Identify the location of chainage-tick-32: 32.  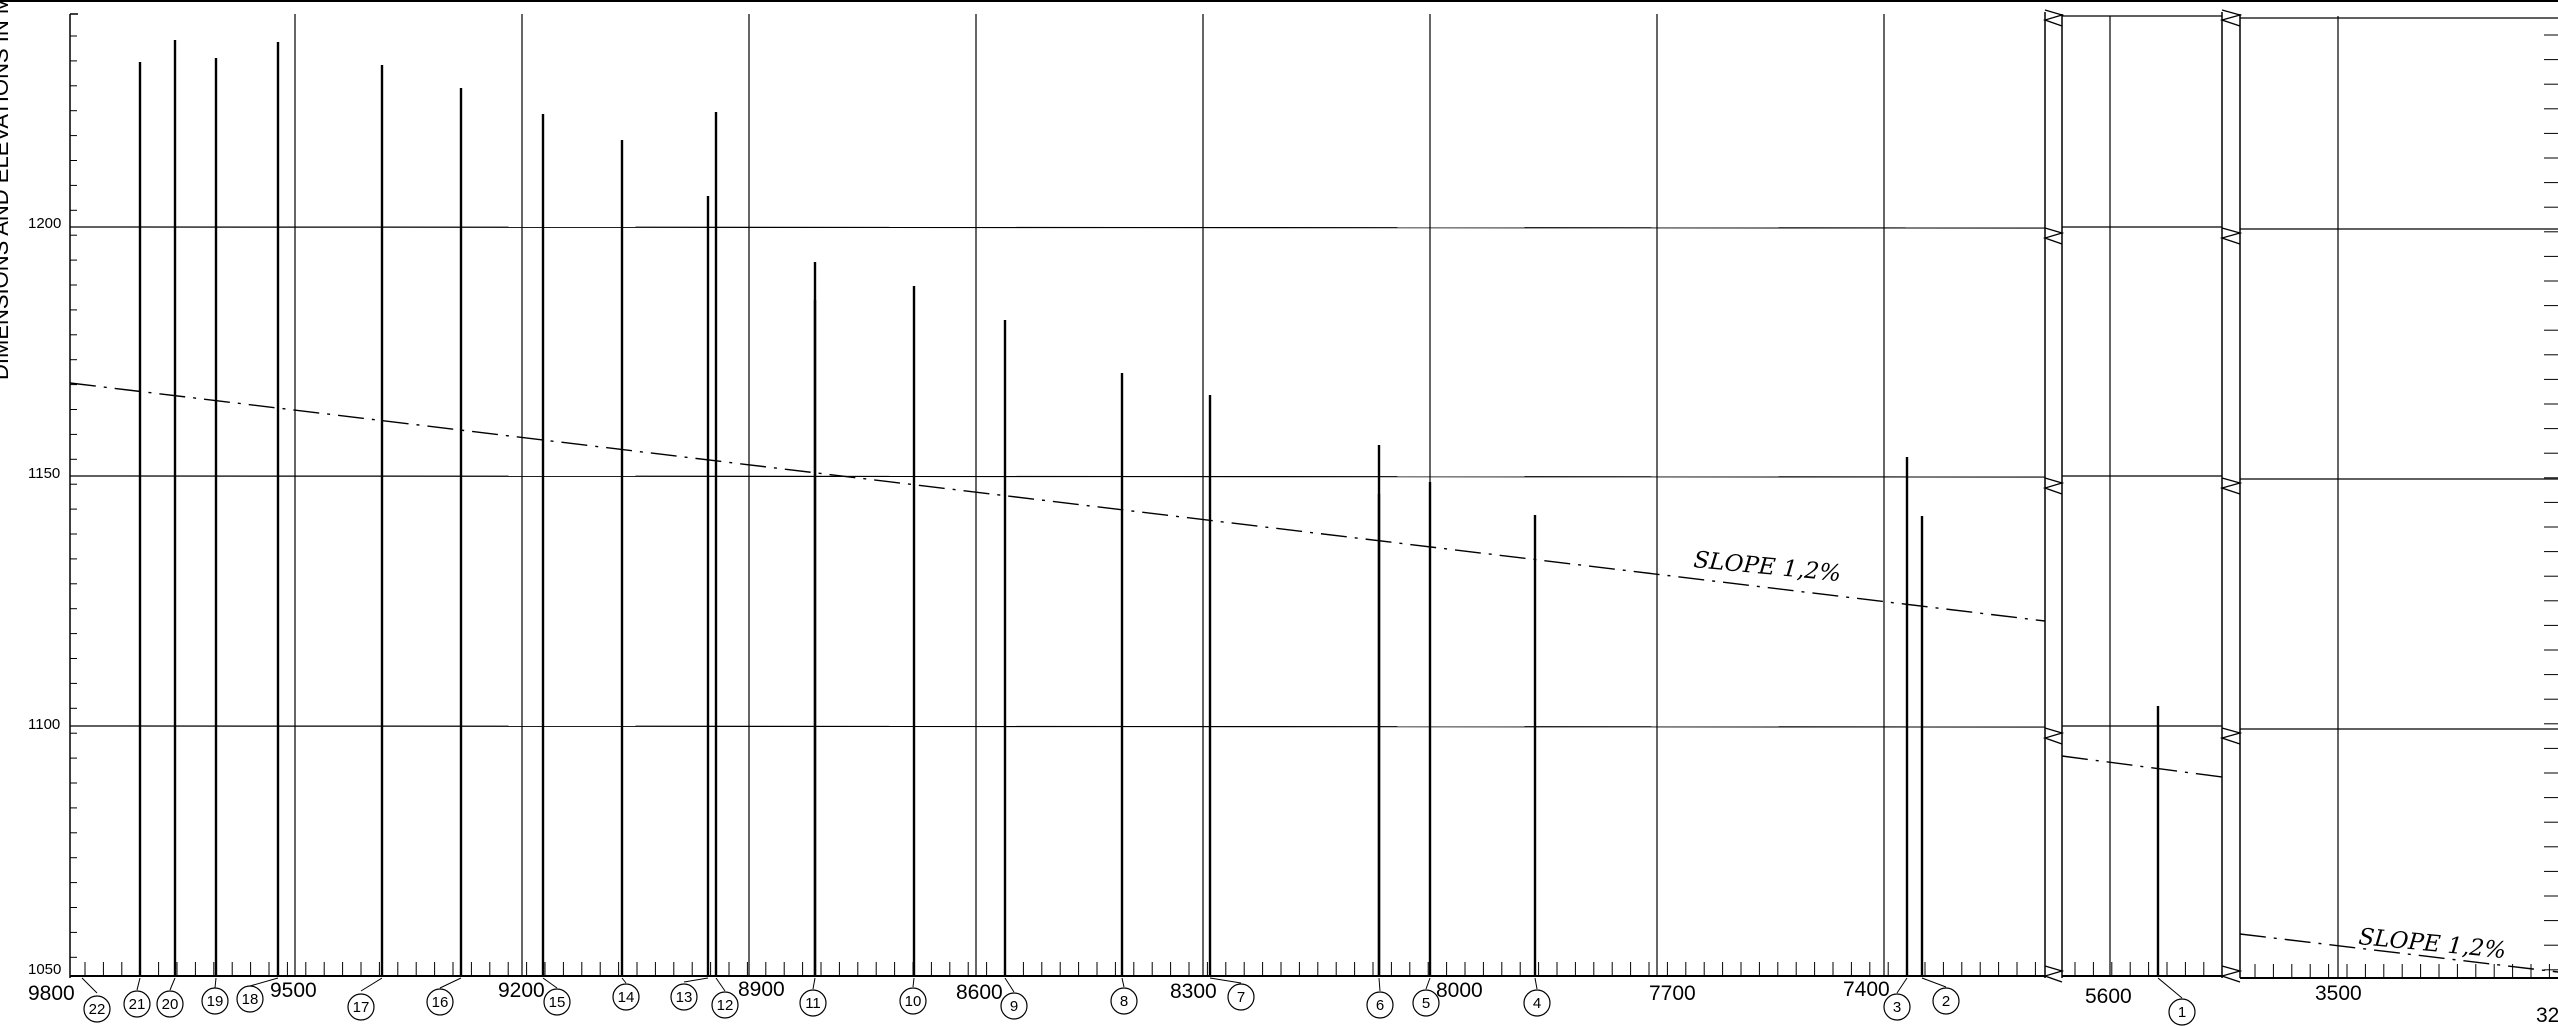
(2547, 1015).